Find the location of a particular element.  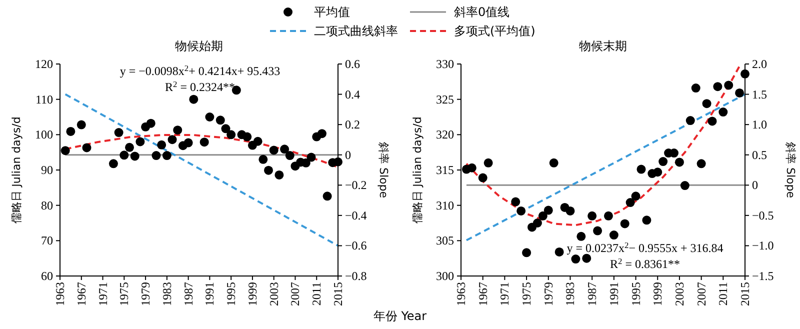

y-tick-label: 300 is located at coordinates (445, 276).